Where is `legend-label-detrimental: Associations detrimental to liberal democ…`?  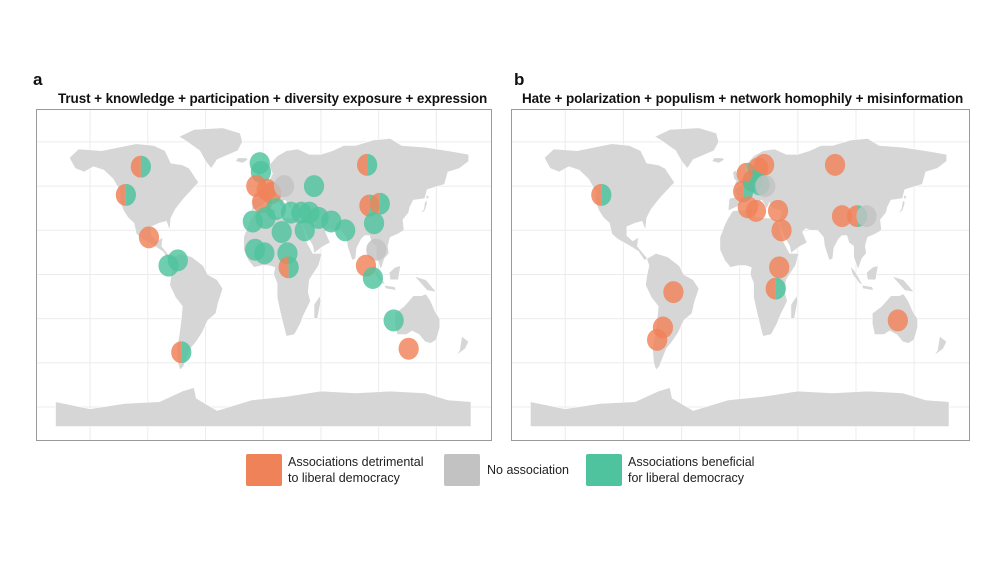 legend-label-detrimental: Associations detrimental to liberal democ… is located at coordinates (356, 470).